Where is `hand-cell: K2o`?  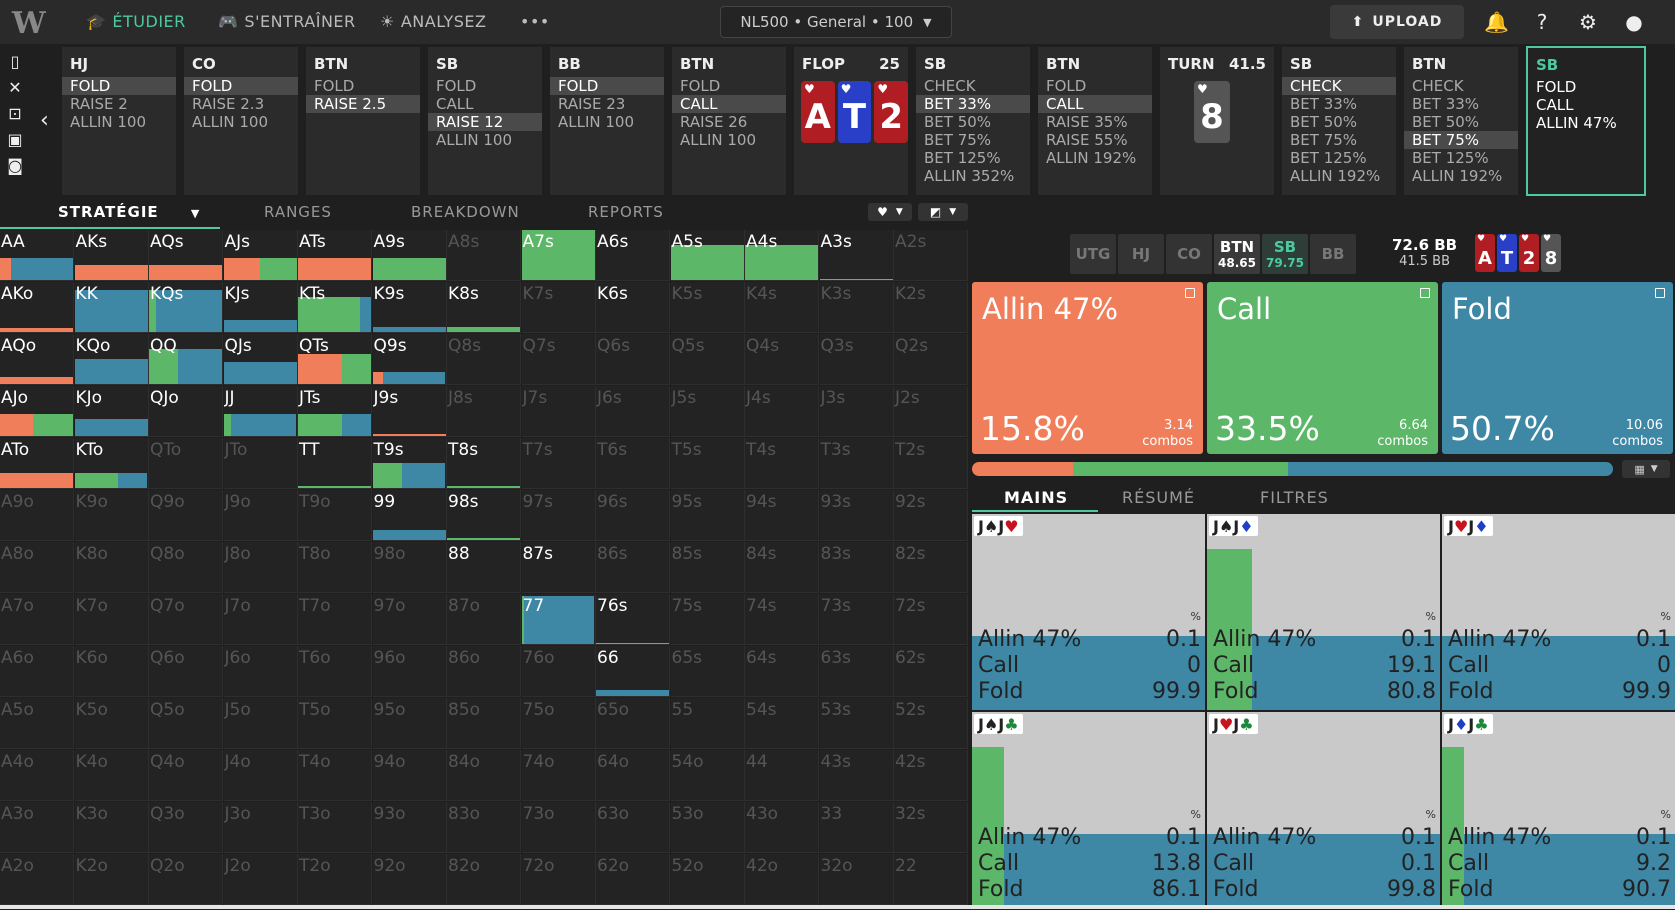
hand-cell: K2o is located at coordinates (111, 879).